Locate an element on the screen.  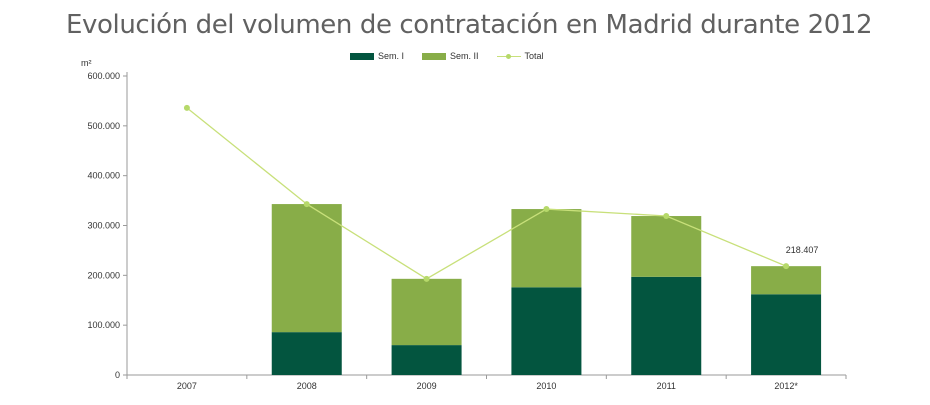
x-tick-label: 2012* is located at coordinates (786, 386).